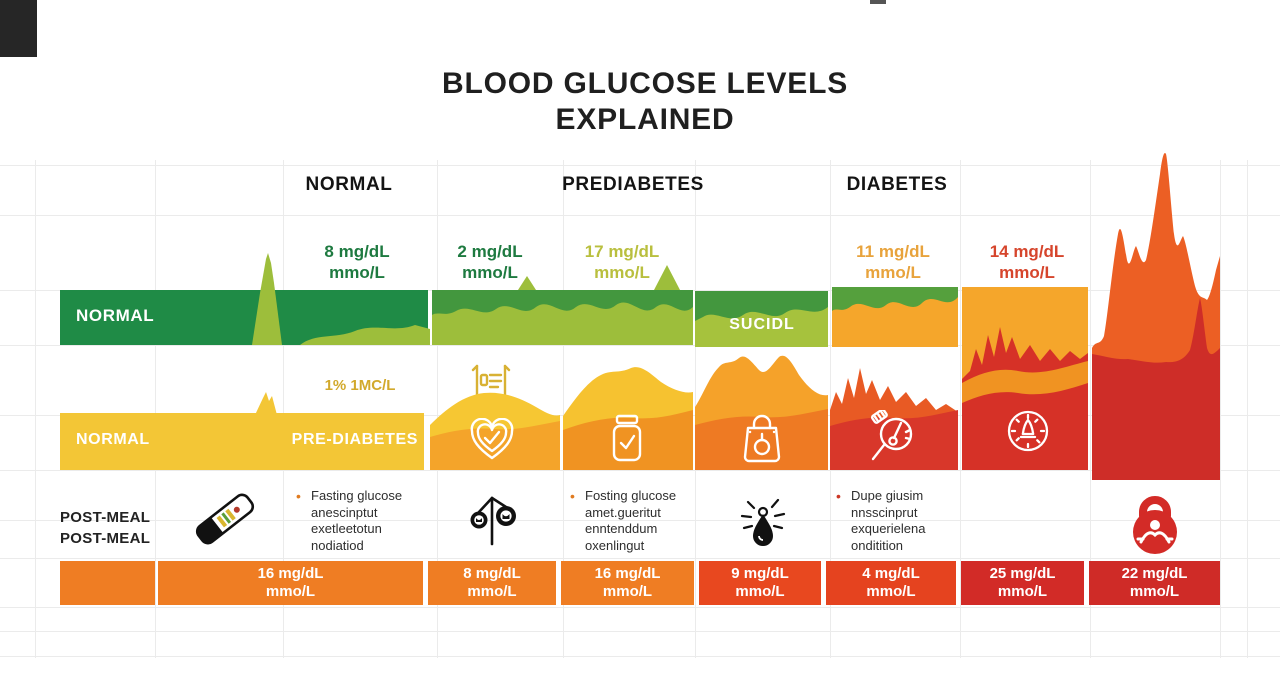 The height and width of the screenshot is (698, 1280). Describe the element at coordinates (1022, 583) in the screenshot. I see `post-meal-cell-6: 25 mg/dL mmo/L` at that location.